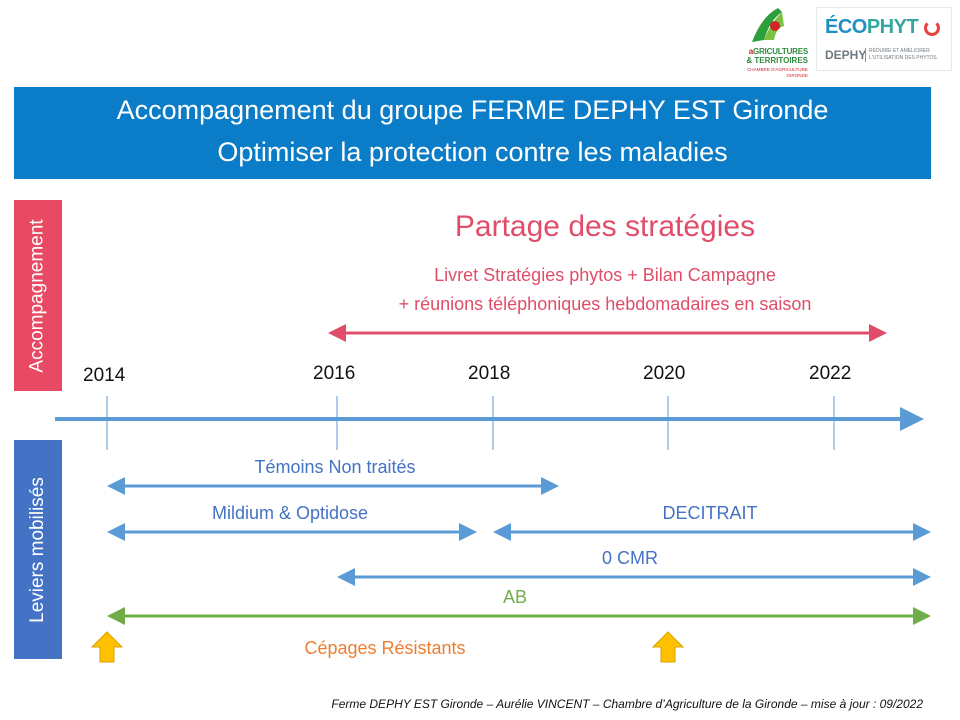 The height and width of the screenshot is (720, 960). What do you see at coordinates (664, 373) in the screenshot?
I see `year-label-2020: 2020` at bounding box center [664, 373].